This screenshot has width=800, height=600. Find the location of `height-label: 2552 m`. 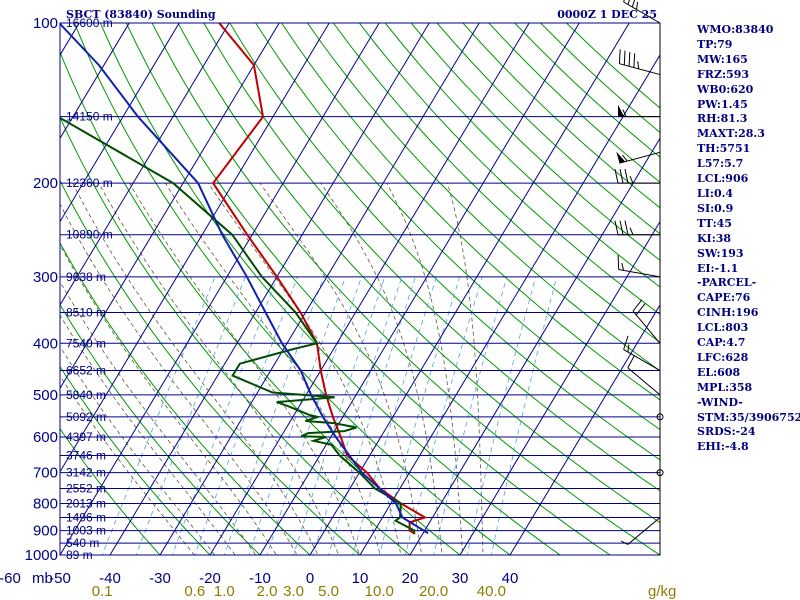

height-label: 2552 m is located at coordinates (86, 489).